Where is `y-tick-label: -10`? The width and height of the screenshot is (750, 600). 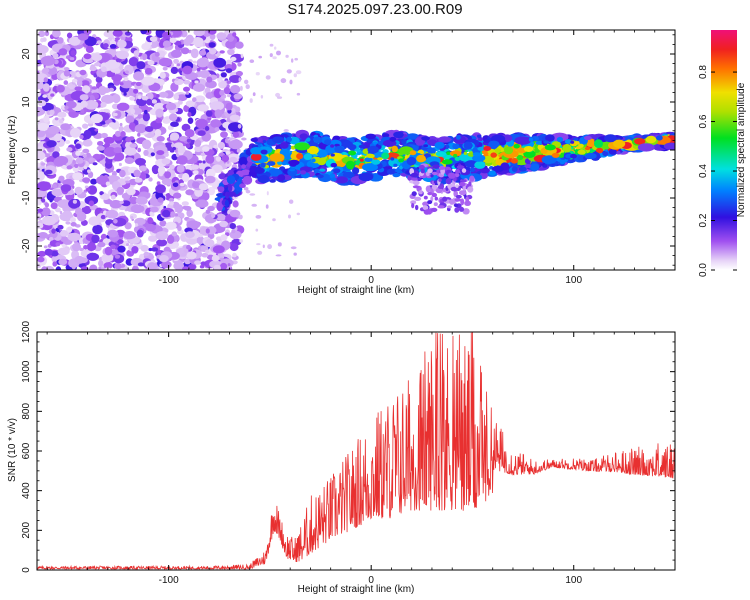
y-tick-label: -10 is located at coordinates (26, 197).